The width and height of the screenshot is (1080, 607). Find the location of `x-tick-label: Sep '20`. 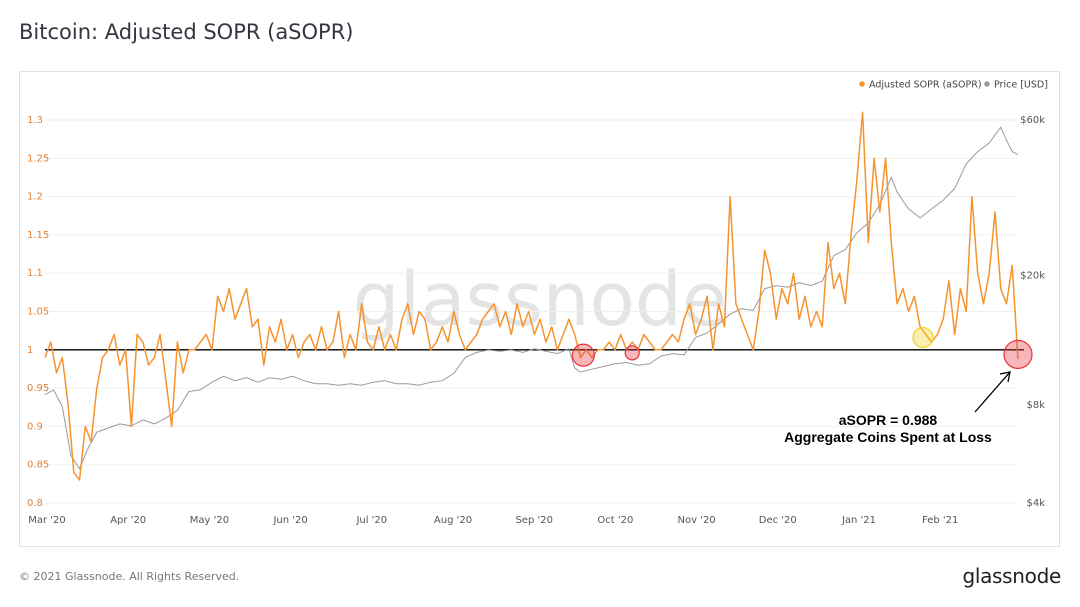

x-tick-label: Sep '20 is located at coordinates (534, 520).